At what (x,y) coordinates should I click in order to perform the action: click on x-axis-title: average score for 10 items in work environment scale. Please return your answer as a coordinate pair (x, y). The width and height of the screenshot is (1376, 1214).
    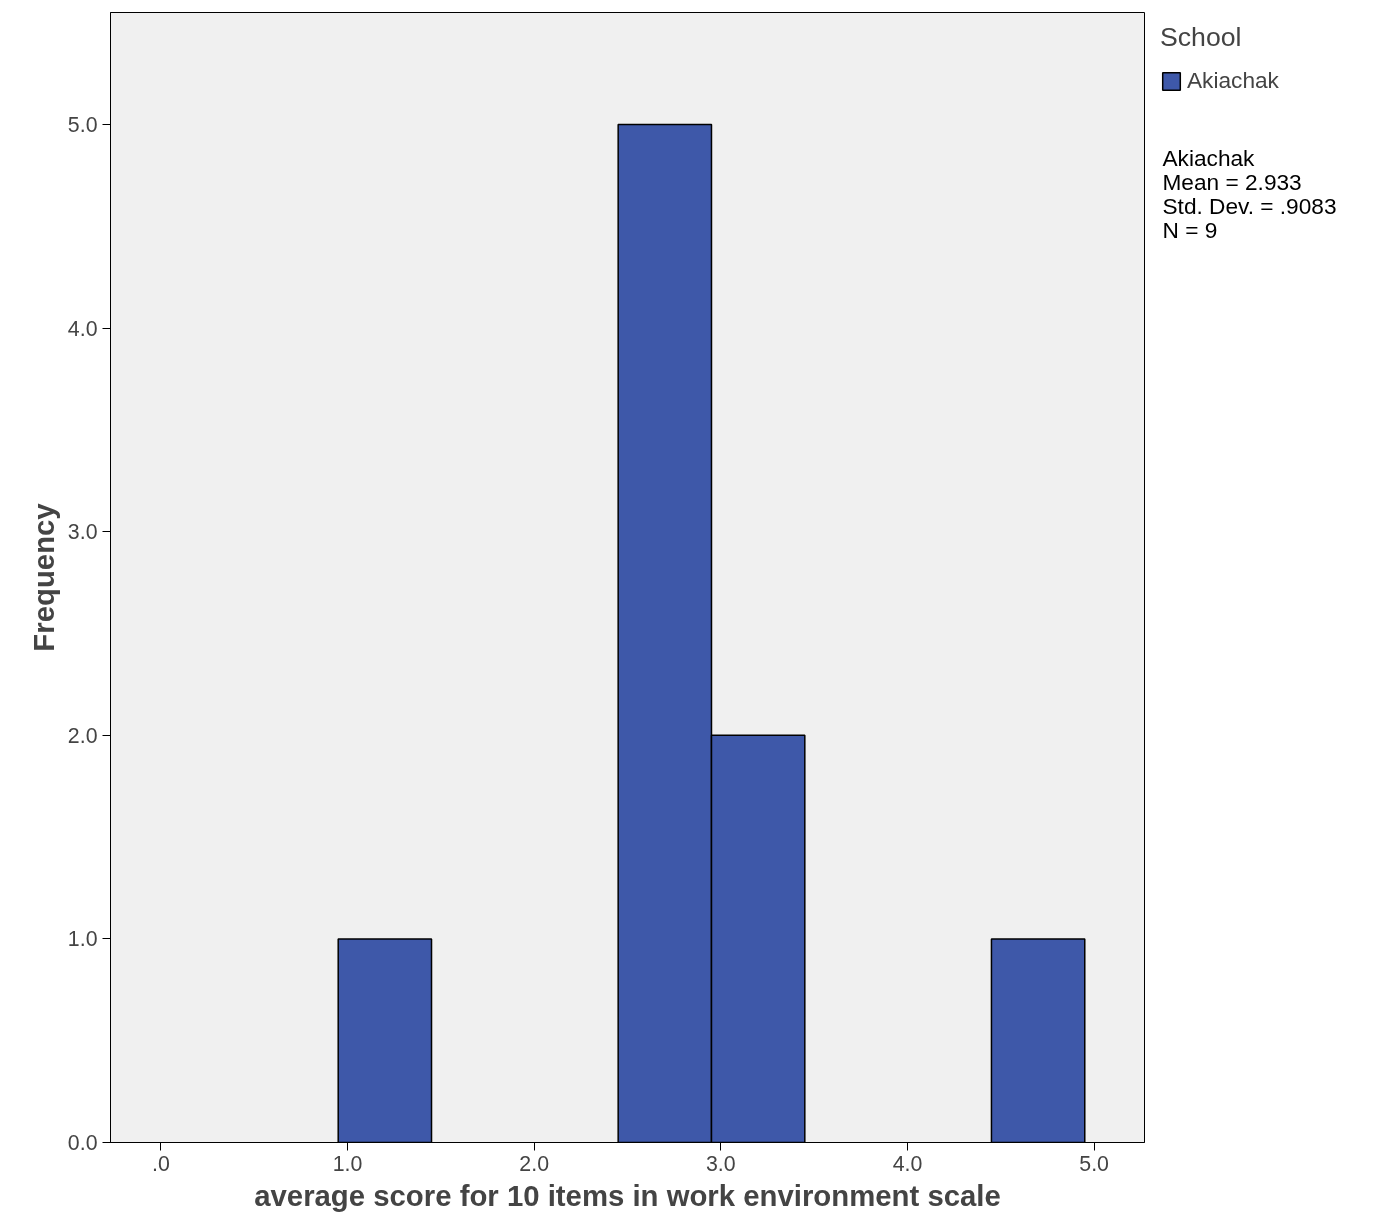
    Looking at the image, I should click on (627, 1195).